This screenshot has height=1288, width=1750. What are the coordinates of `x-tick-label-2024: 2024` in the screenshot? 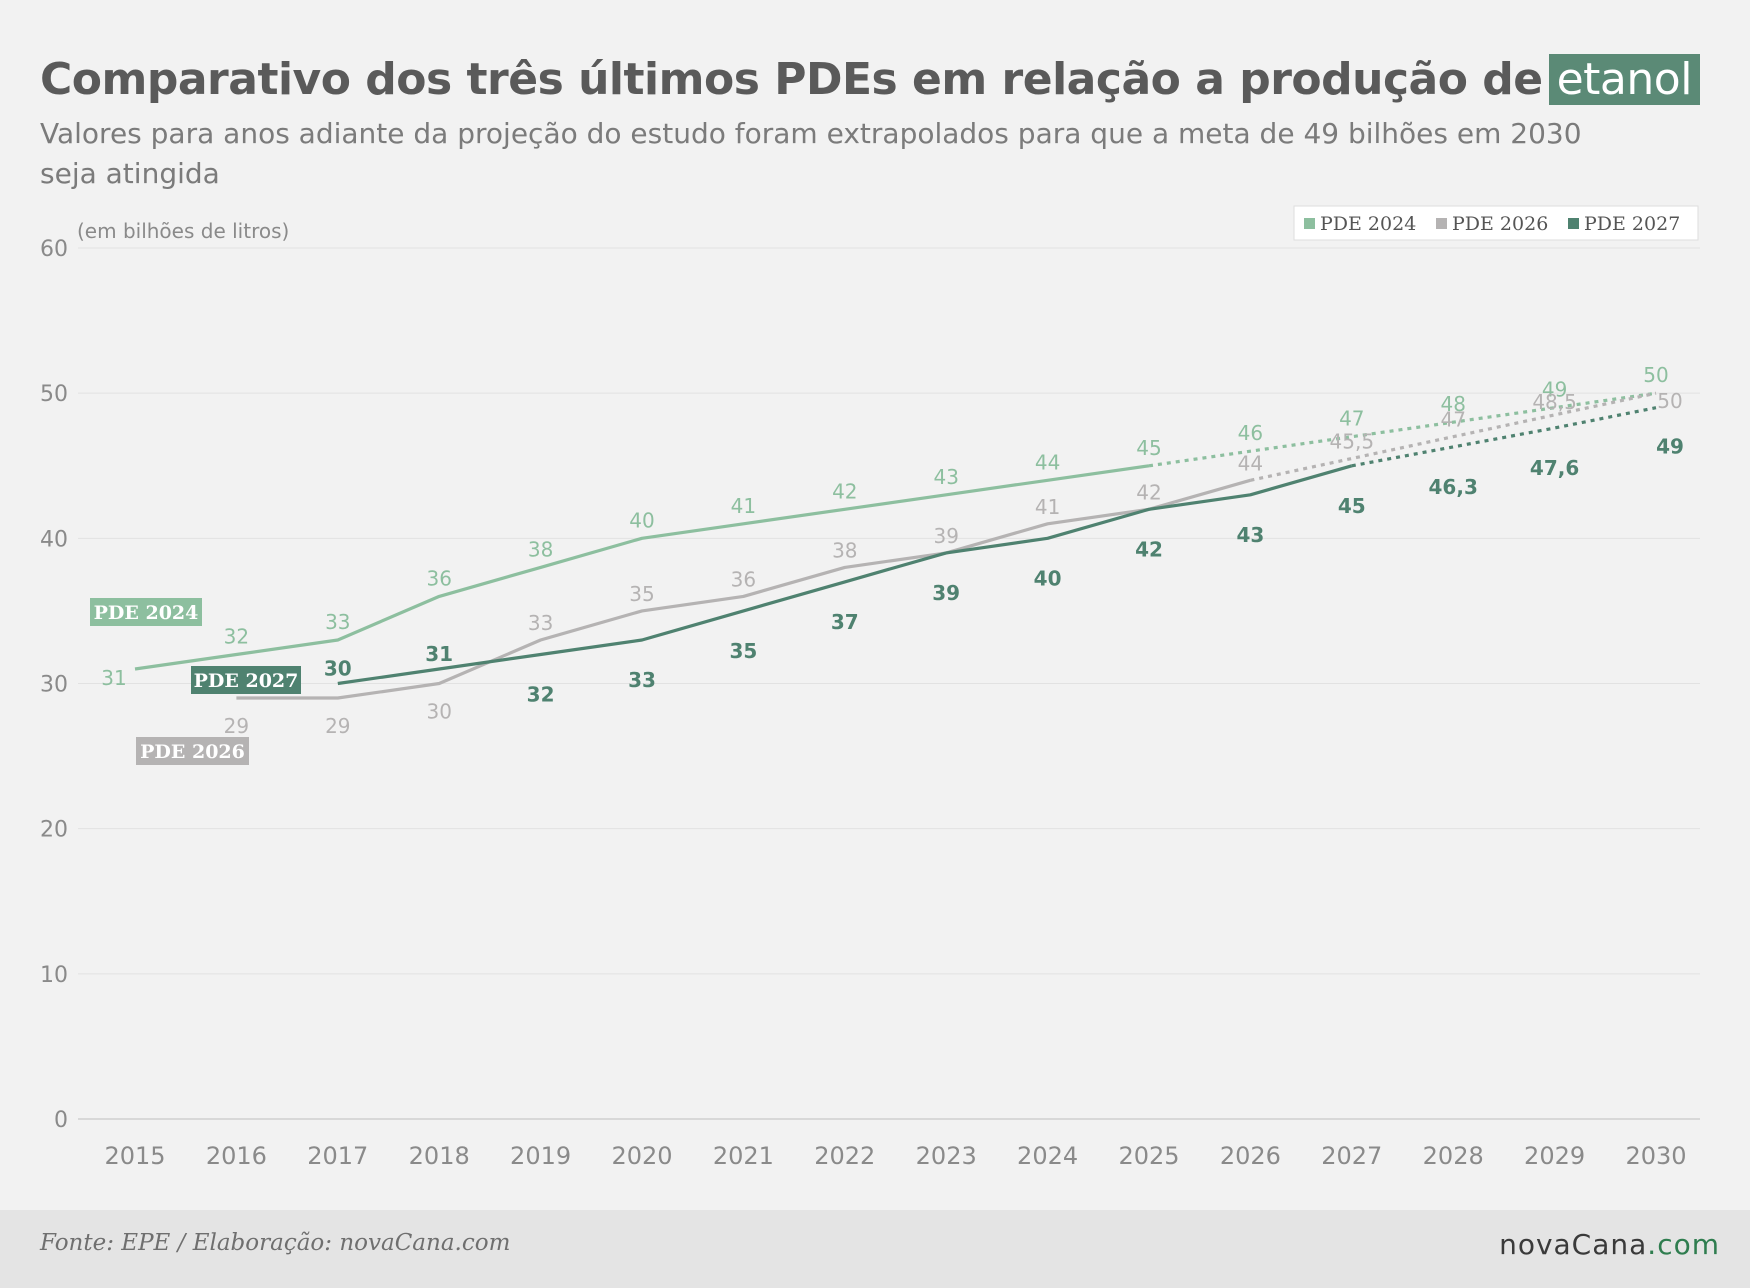 It's located at (1047, 1156).